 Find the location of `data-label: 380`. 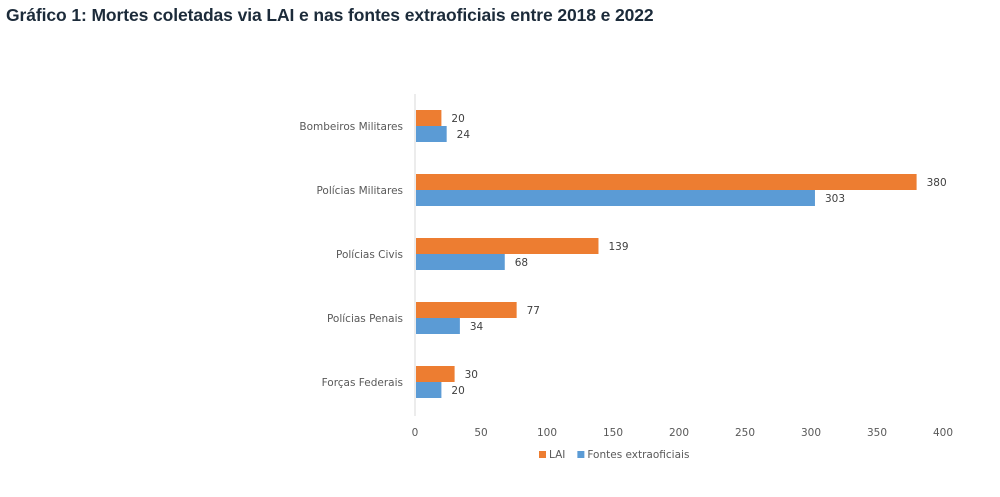

data-label: 380 is located at coordinates (937, 183).